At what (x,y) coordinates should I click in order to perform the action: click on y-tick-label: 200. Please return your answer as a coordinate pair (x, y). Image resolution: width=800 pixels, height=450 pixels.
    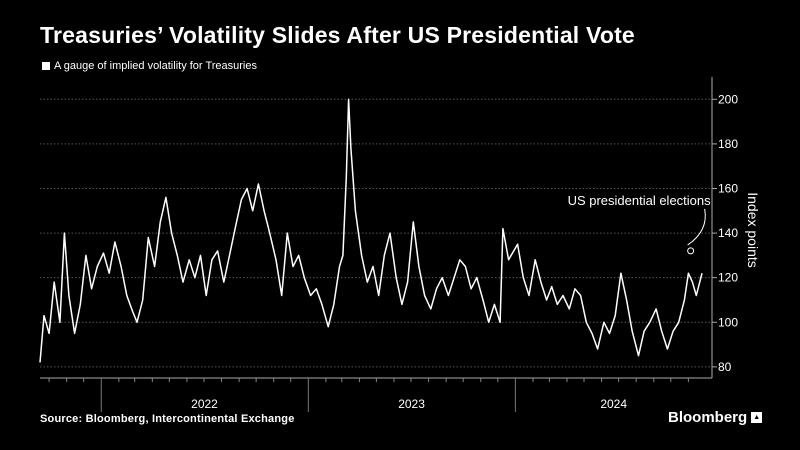
    Looking at the image, I should click on (728, 99).